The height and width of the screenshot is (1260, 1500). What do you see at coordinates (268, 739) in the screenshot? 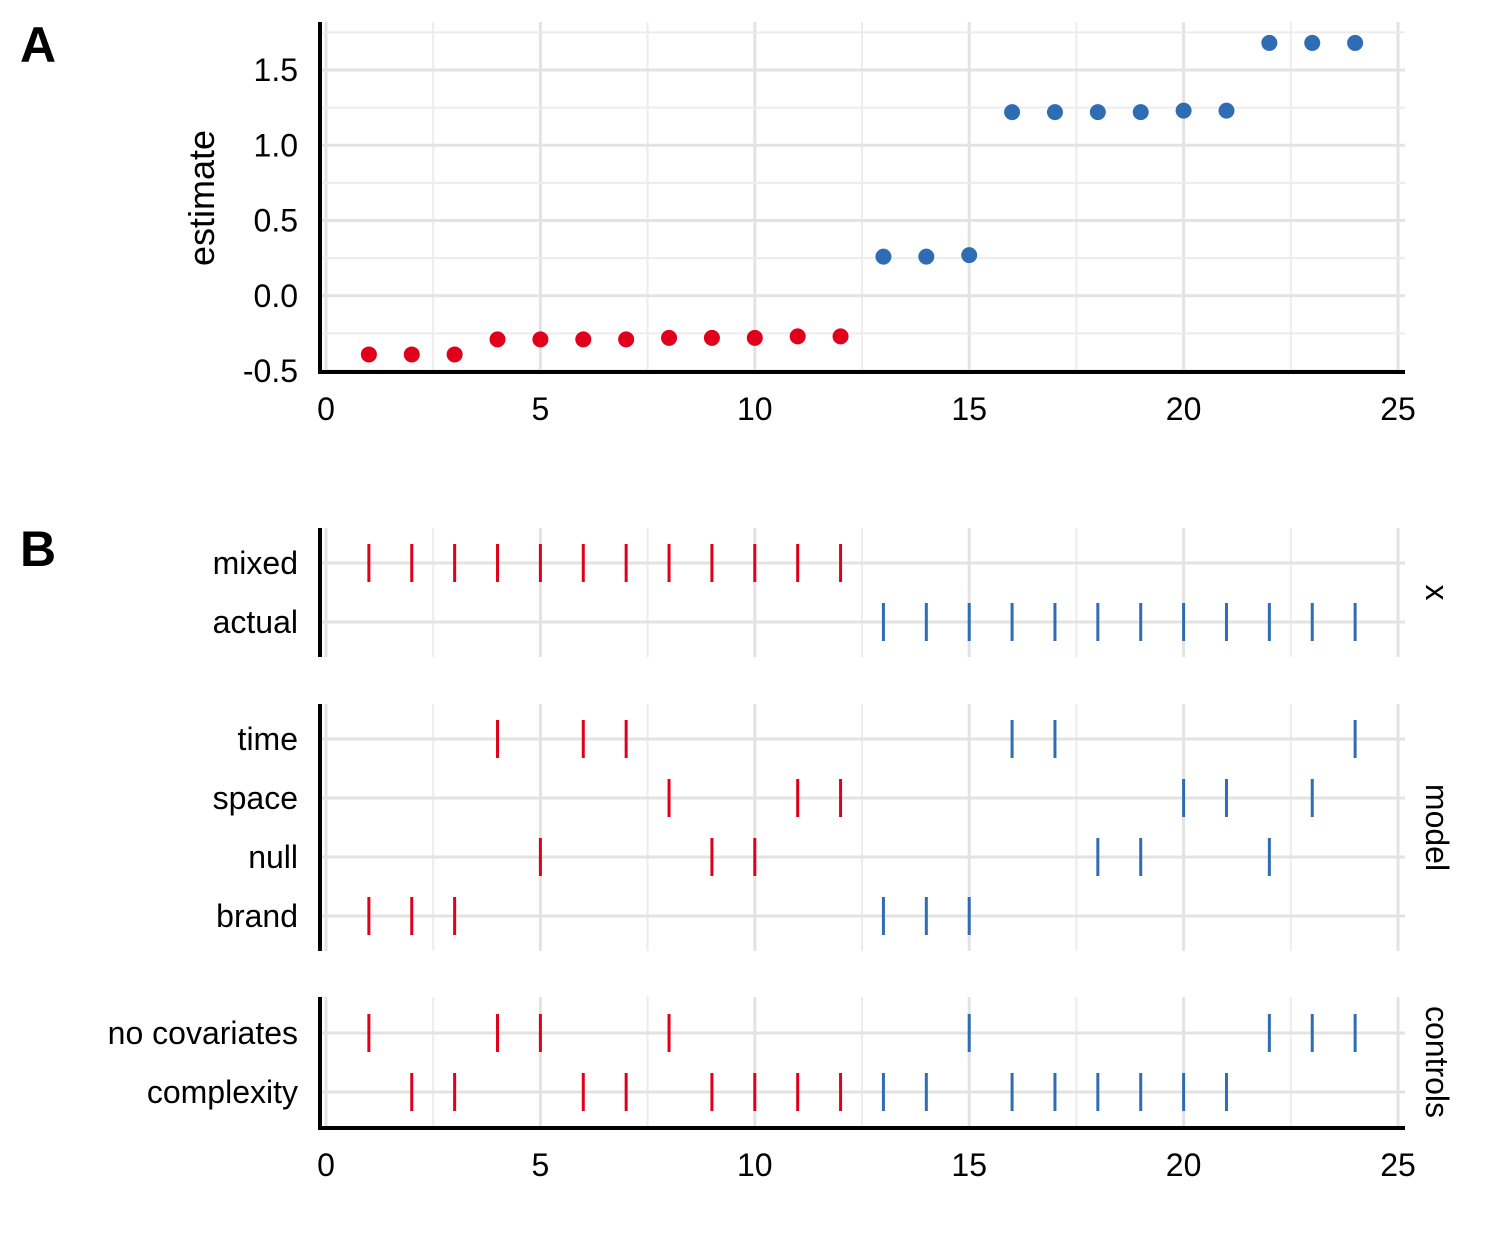
I see `category-label: time` at bounding box center [268, 739].